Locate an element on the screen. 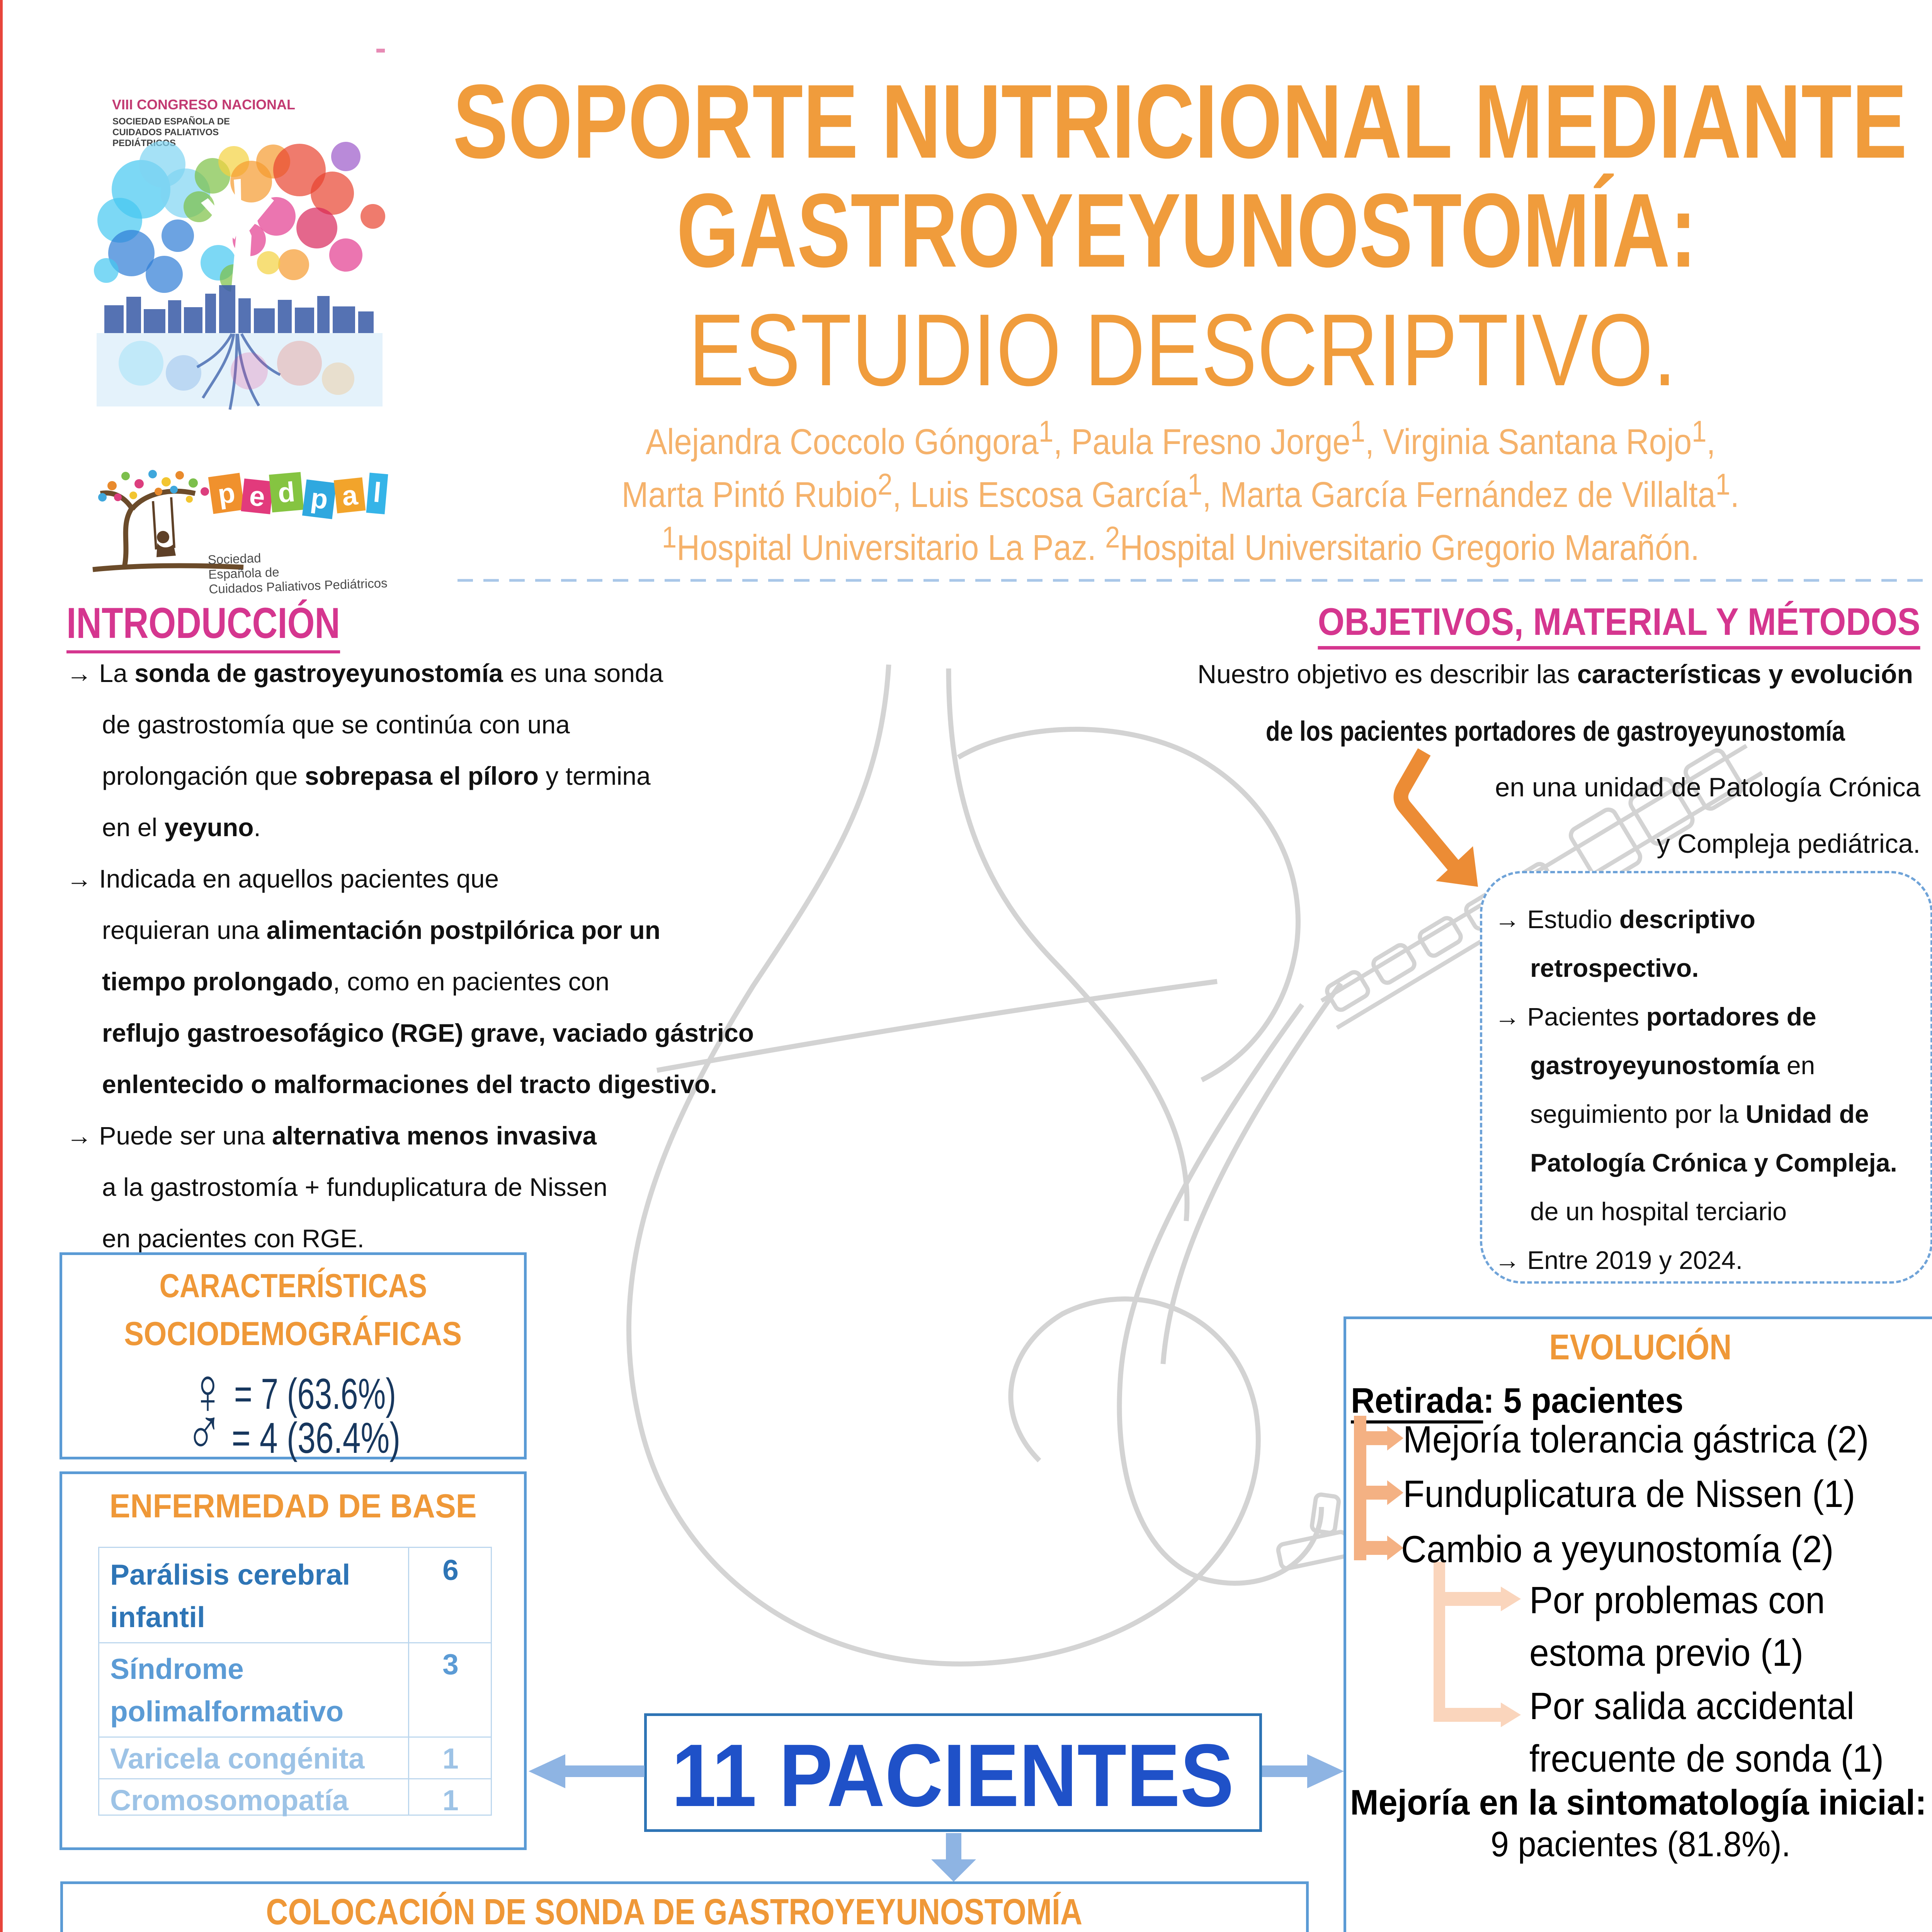 This screenshot has width=1932, height=1932. svg-text: p is located at coordinates (319, 499).